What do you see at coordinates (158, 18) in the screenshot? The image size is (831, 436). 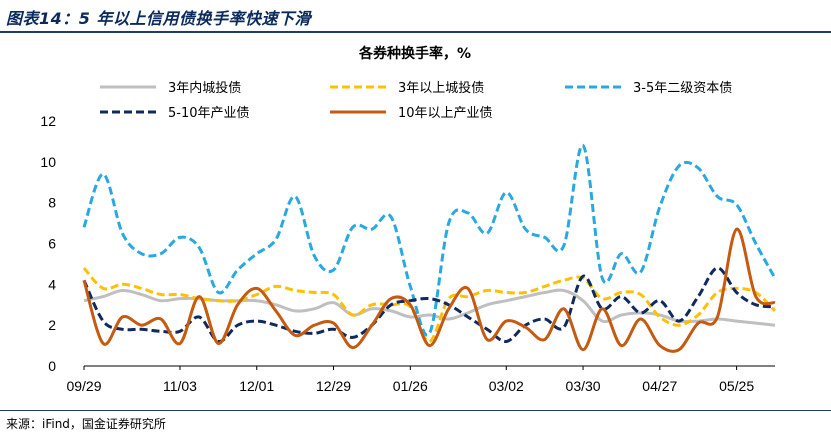 I see `figure-title: 图表14：5 年以上信用债换手率快速下滑` at bounding box center [158, 18].